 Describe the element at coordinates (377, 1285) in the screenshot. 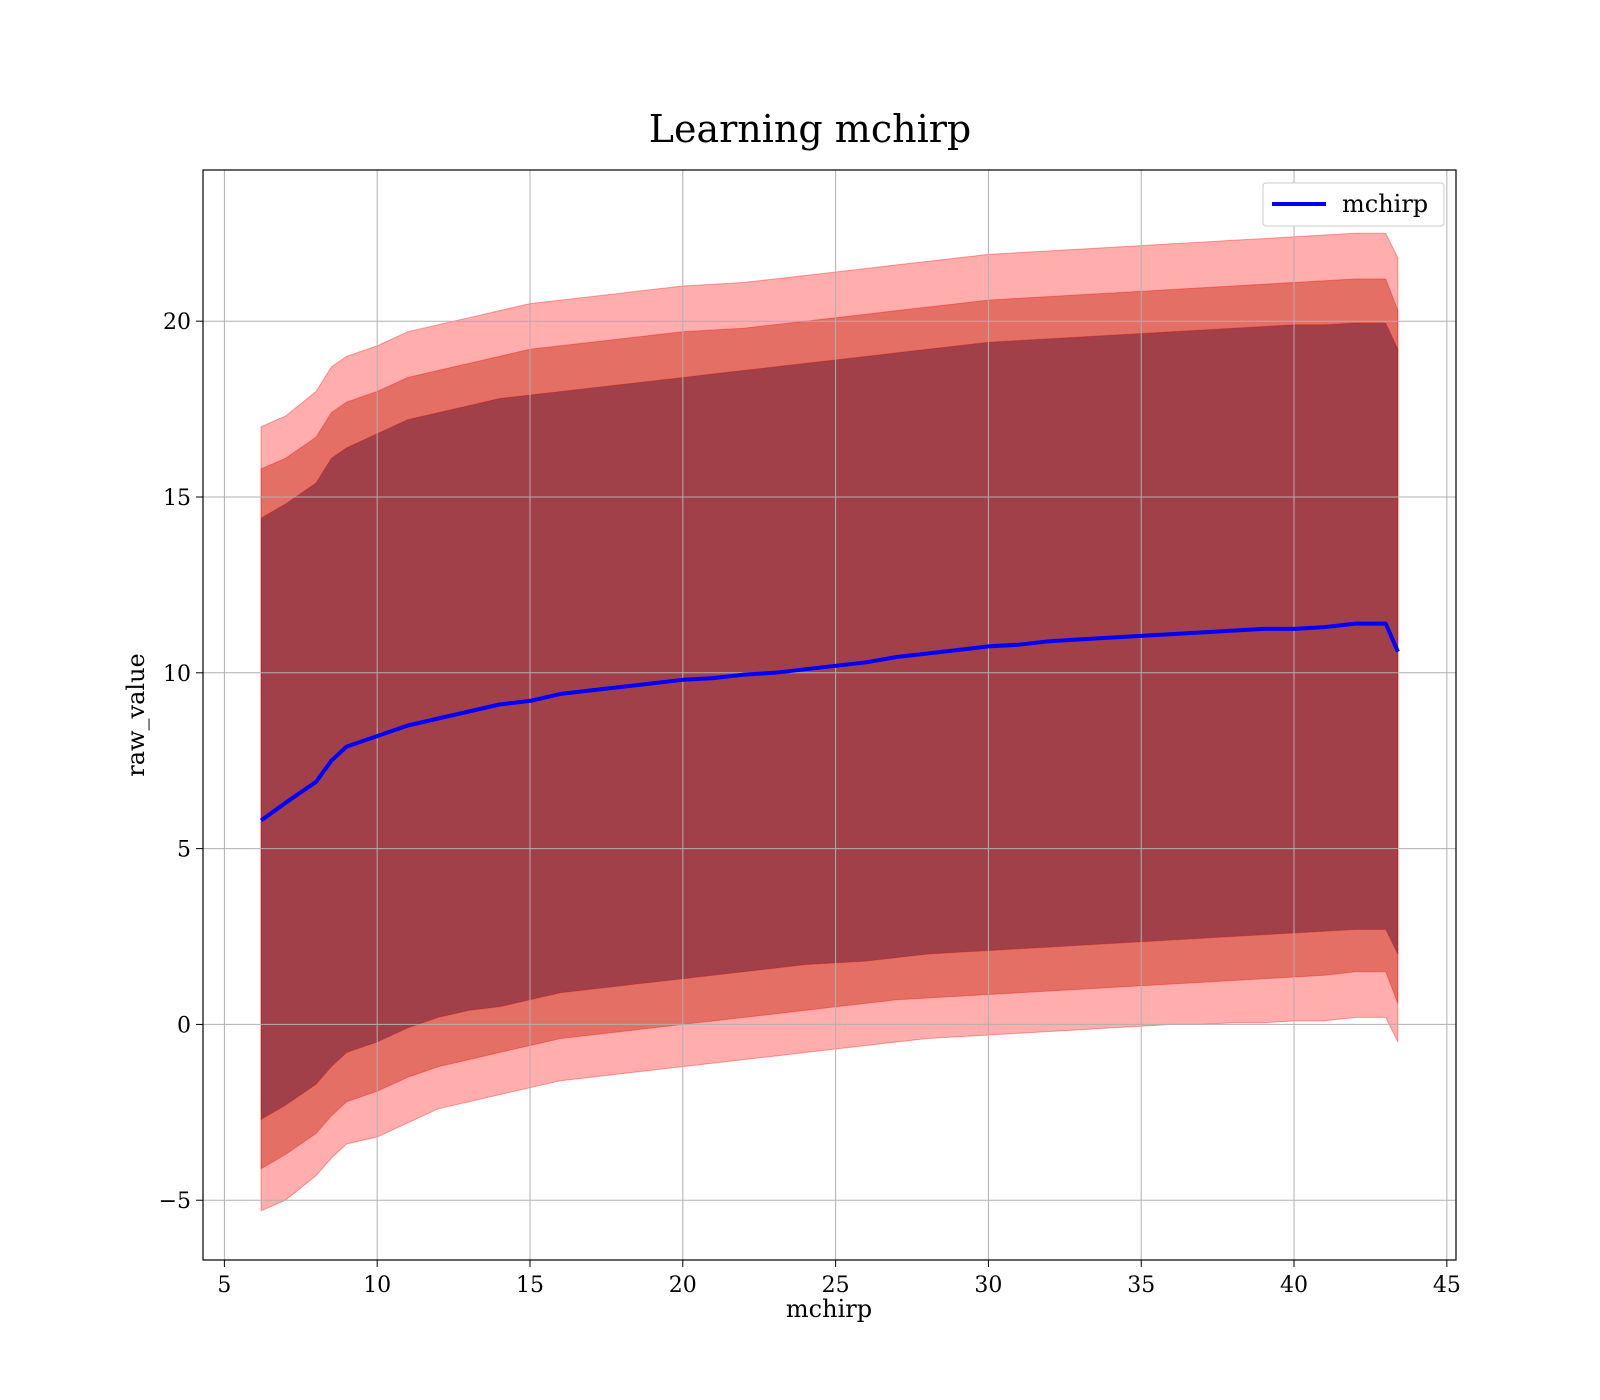

I see `x-tick-label-10: 10` at that location.